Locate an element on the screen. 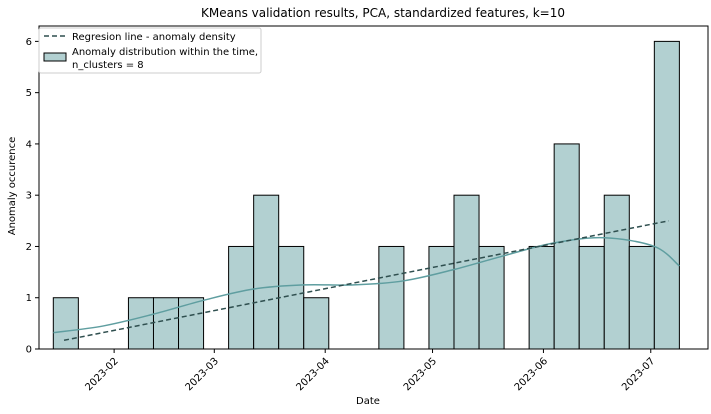 Image resolution: width=711 pixels, height=414 pixels. x-tick-label: 2023-07 is located at coordinates (638, 374).